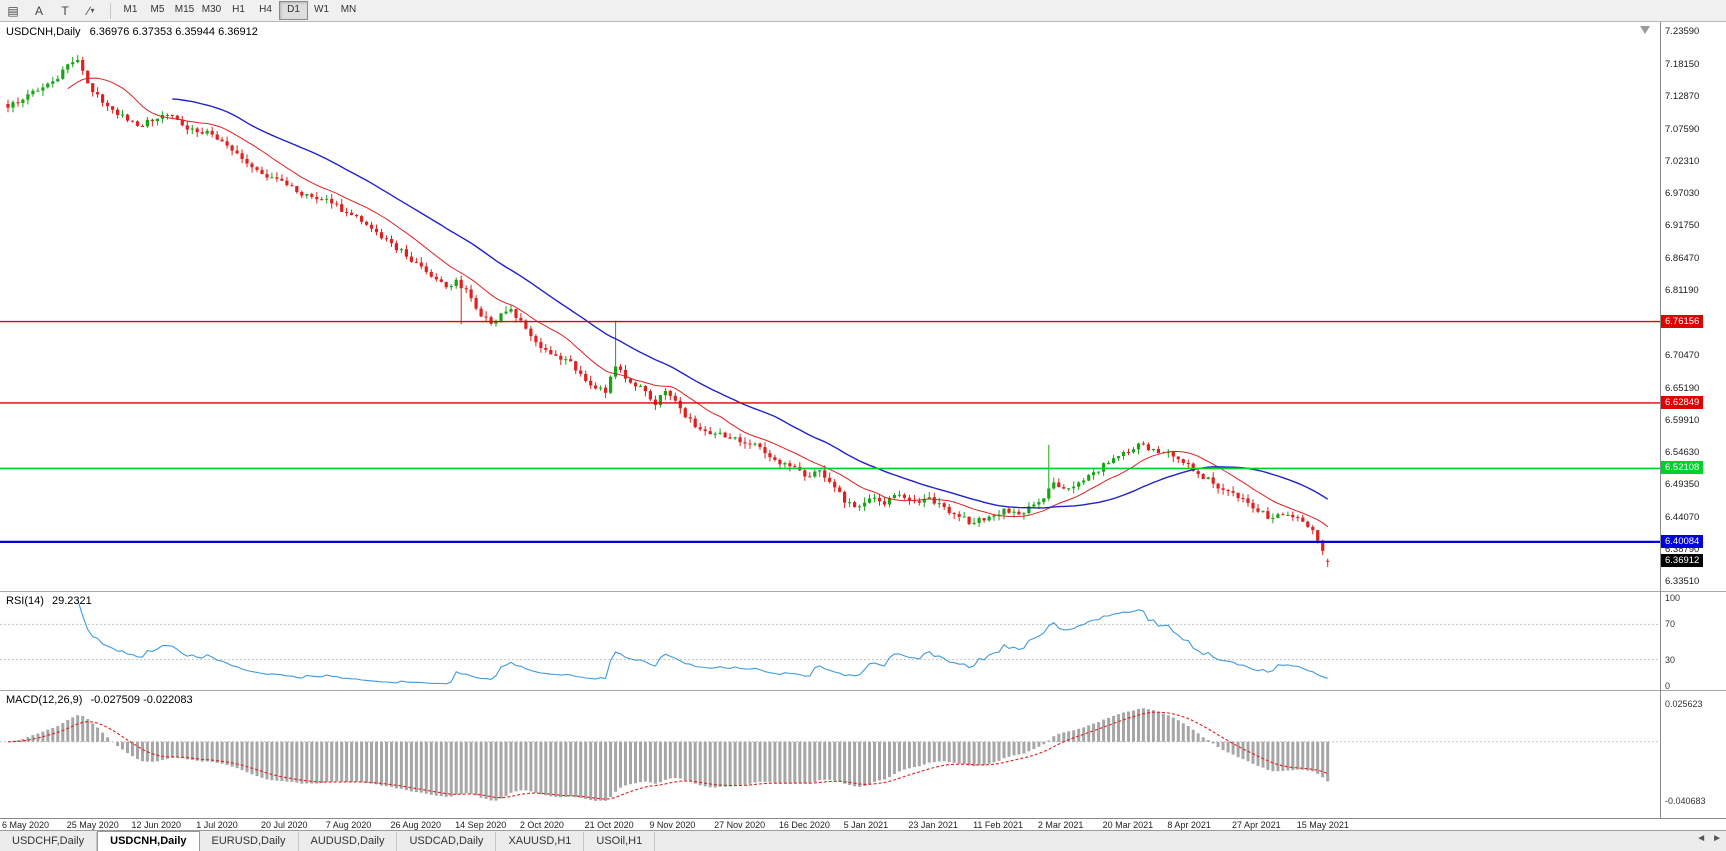 The width and height of the screenshot is (1726, 851). Describe the element at coordinates (1670, 659) in the screenshot. I see `rsi-scale-label: 30` at that location.